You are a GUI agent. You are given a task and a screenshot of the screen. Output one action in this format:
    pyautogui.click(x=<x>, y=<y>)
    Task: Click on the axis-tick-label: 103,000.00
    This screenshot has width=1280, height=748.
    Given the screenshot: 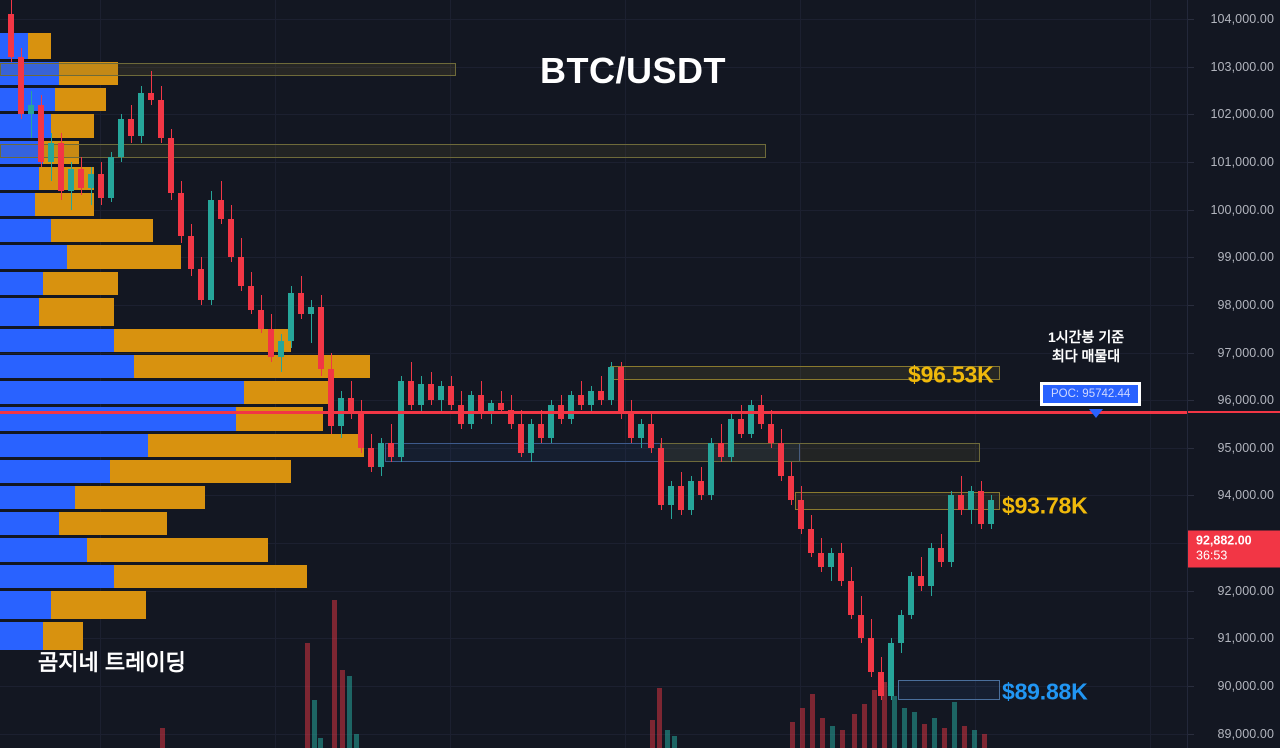 What is the action you would take?
    pyautogui.click(x=1242, y=66)
    